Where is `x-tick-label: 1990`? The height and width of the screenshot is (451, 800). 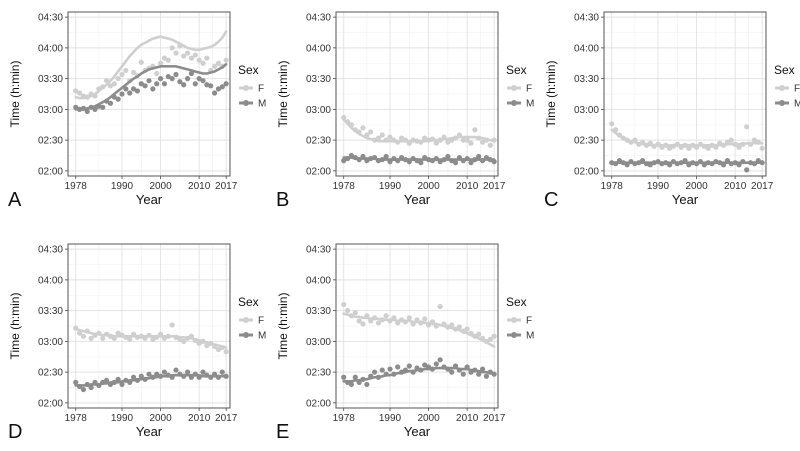 x-tick-label: 1990 is located at coordinates (122, 418).